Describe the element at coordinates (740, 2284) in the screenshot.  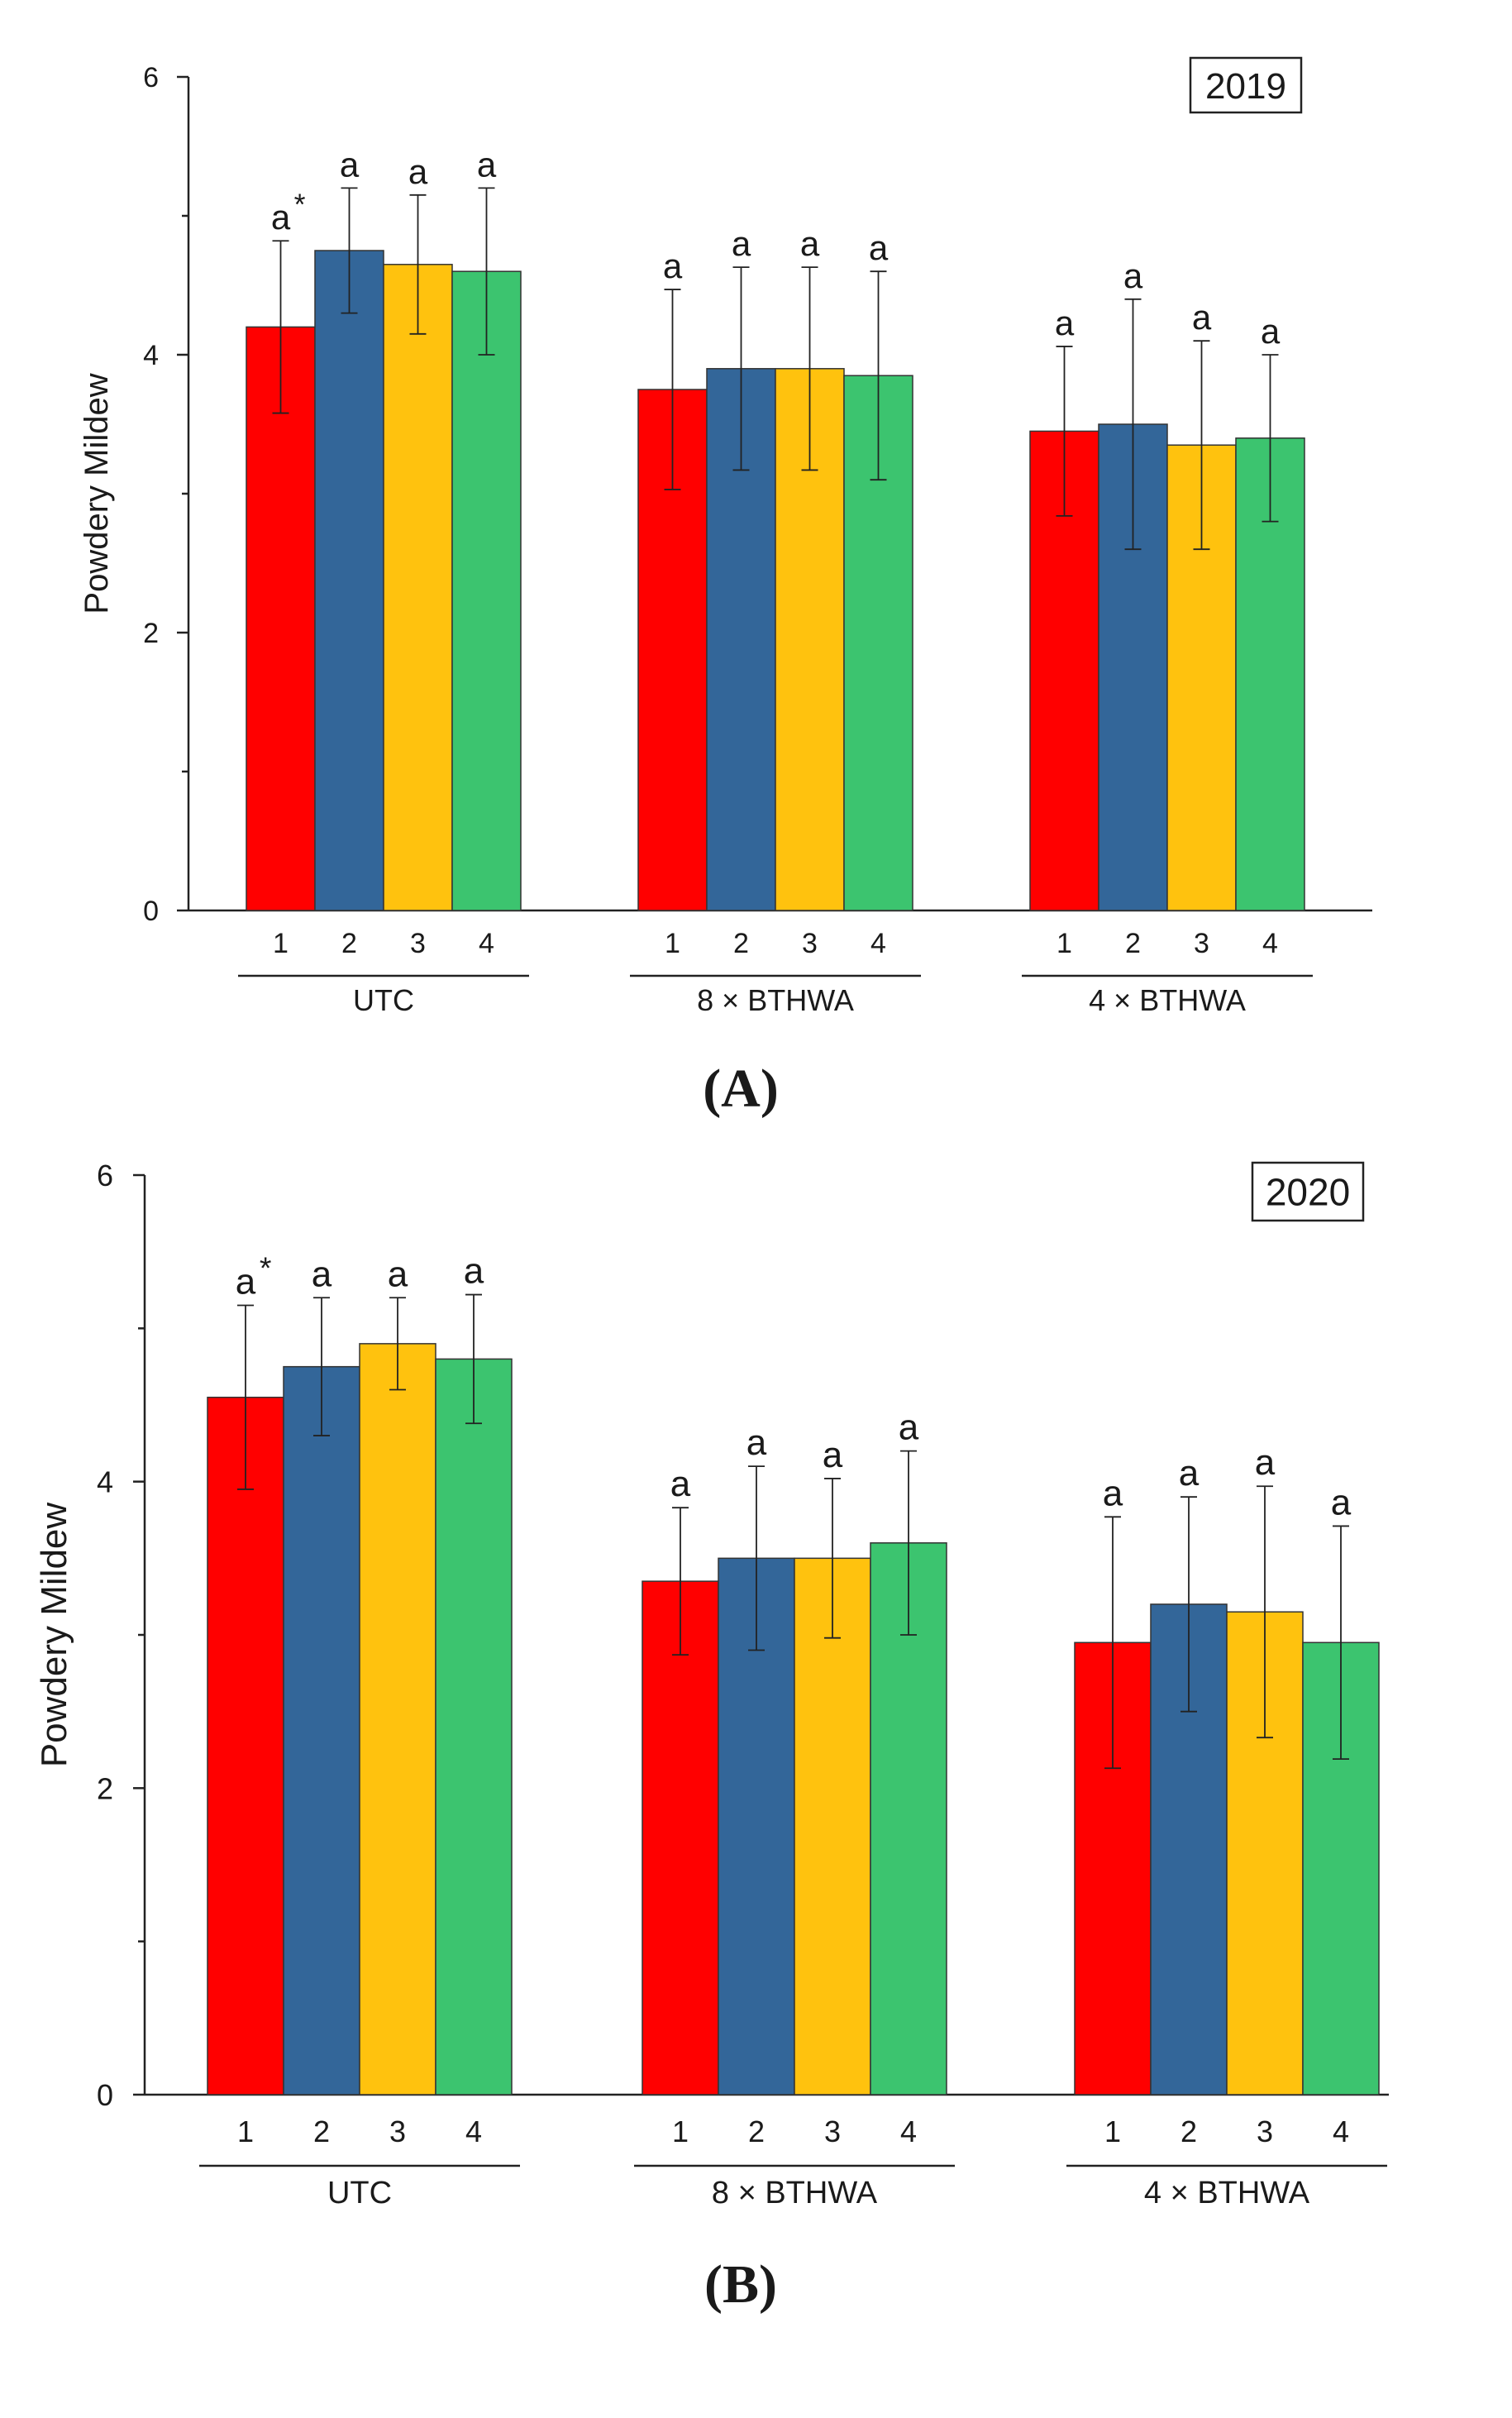
I see `panel-label: (B)` at that location.